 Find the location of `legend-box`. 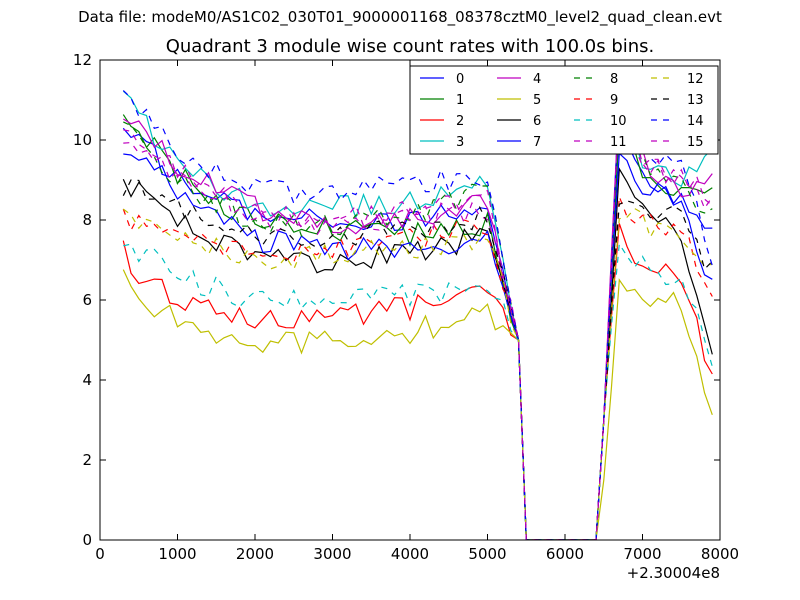

legend-box is located at coordinates (564, 110).